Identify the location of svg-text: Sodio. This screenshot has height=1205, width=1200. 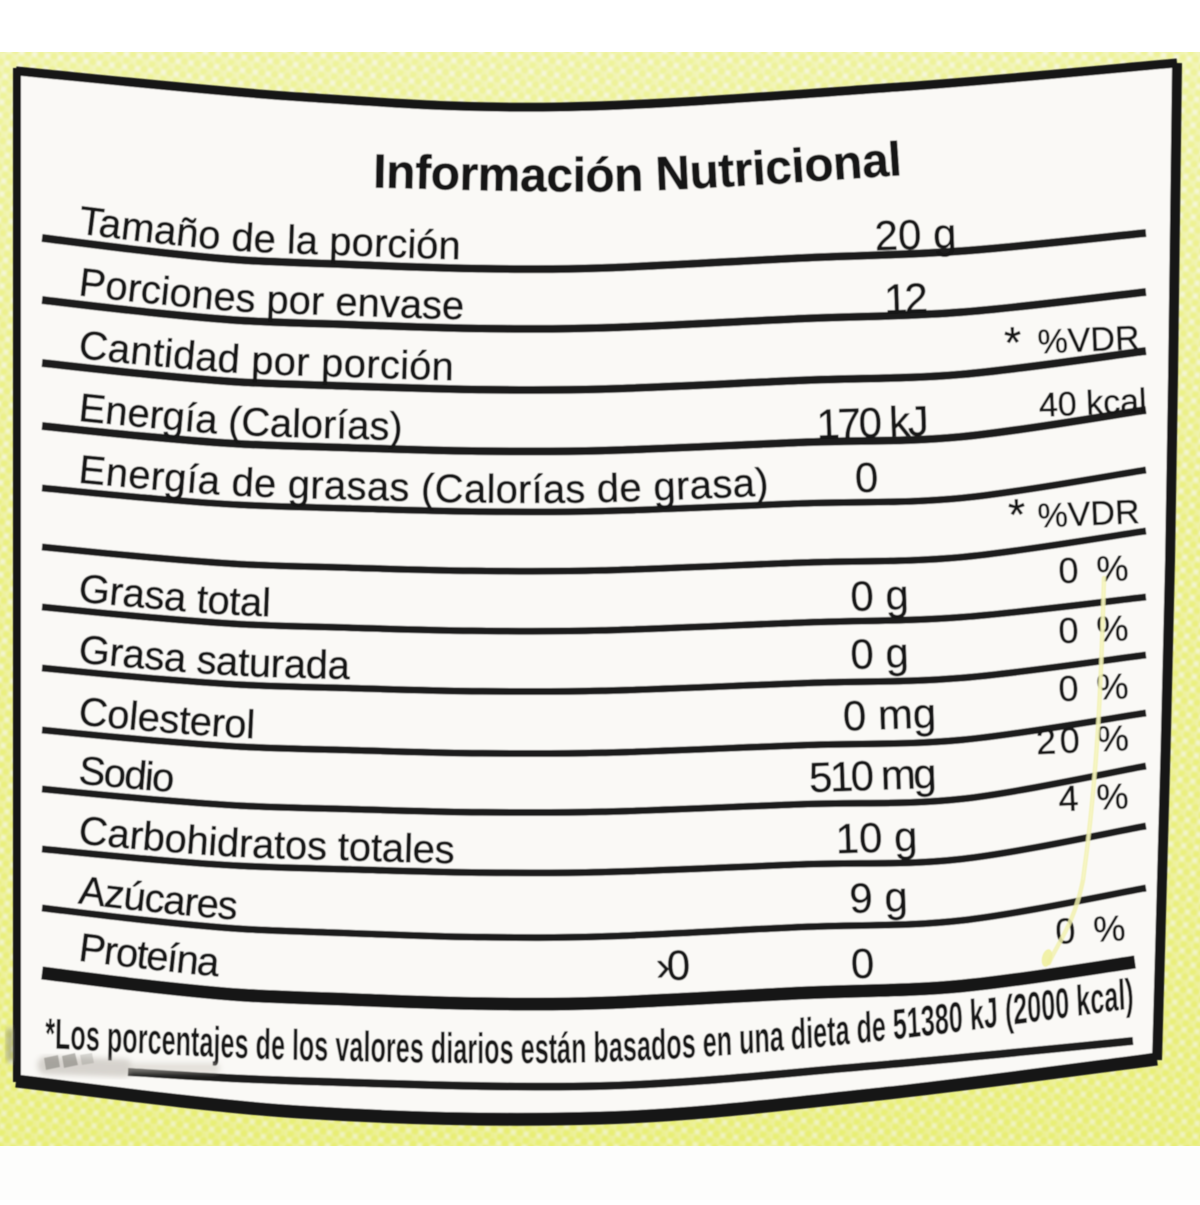
(126, 775).